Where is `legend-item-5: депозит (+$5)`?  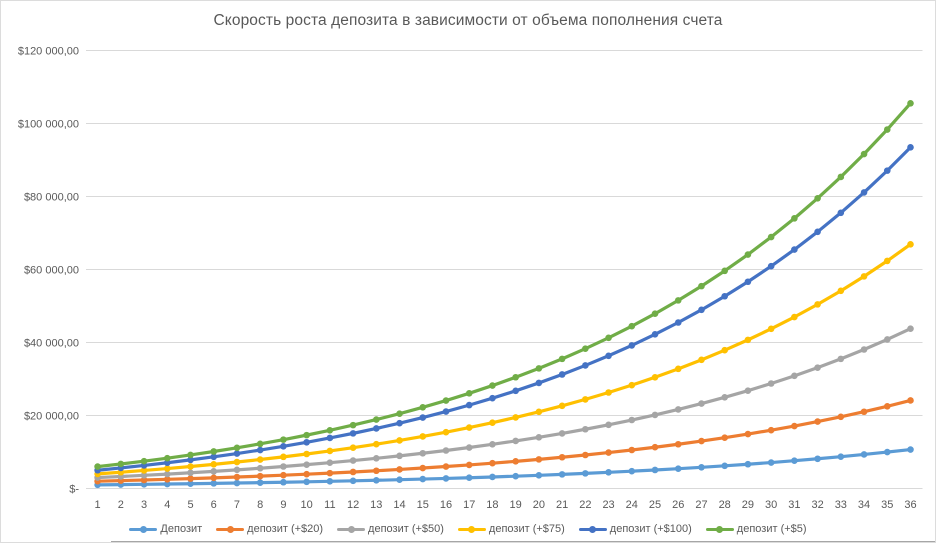 legend-item-5: депозит (+$5) is located at coordinates (756, 529).